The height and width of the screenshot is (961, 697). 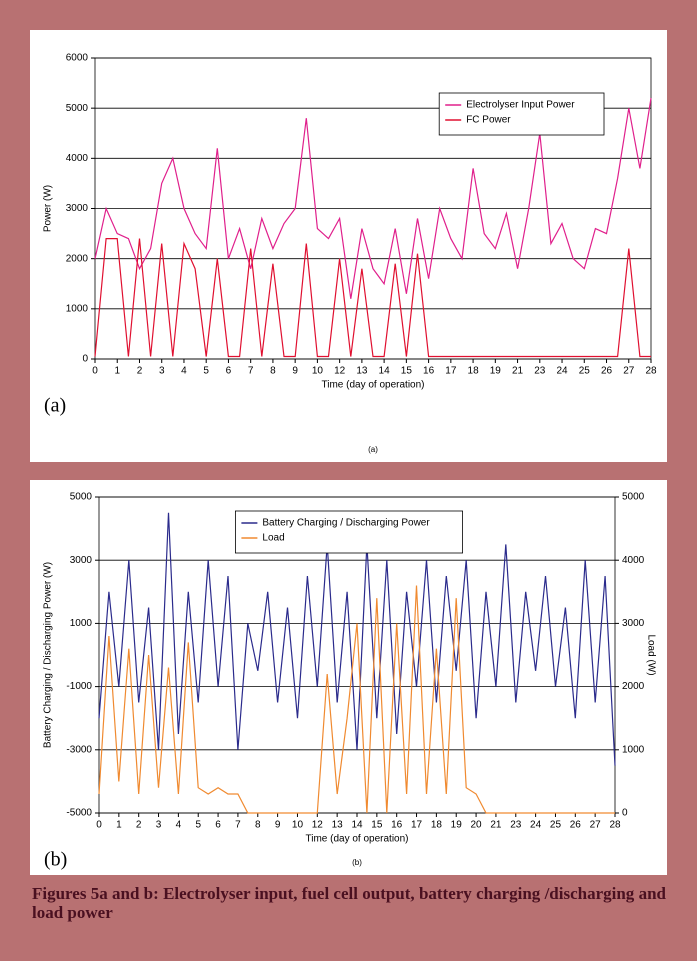 I want to click on y-axis-title: Power (W), so click(x=48, y=208).